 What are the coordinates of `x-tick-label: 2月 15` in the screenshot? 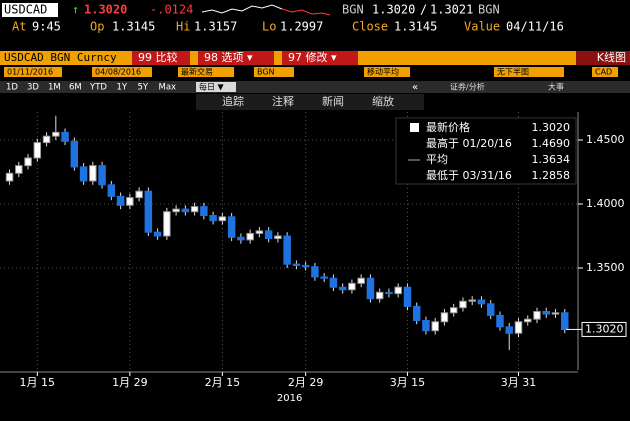 It's located at (223, 382).